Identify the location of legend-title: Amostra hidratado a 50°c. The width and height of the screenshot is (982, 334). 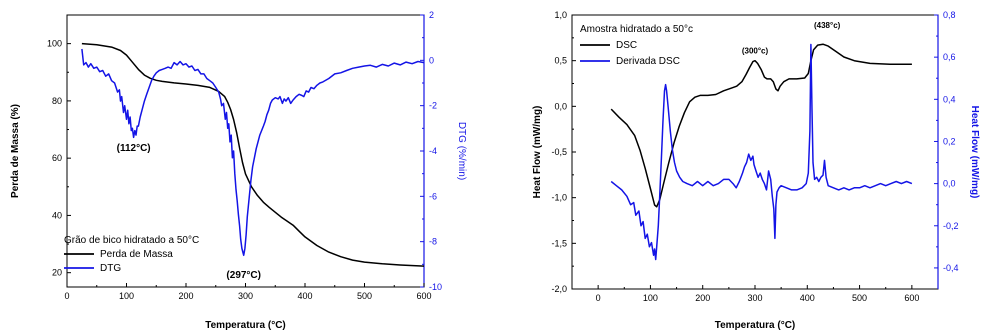
(636, 29).